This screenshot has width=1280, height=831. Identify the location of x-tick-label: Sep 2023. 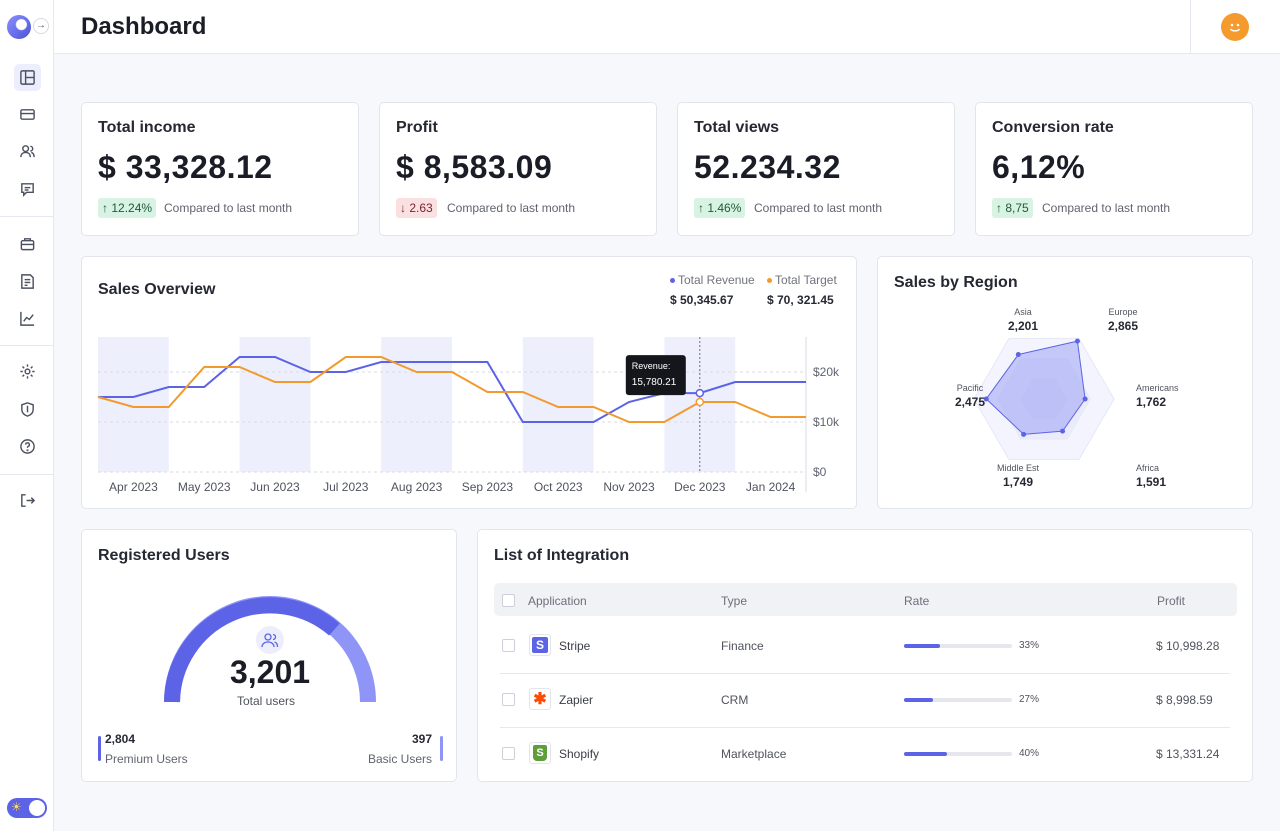
(488, 487).